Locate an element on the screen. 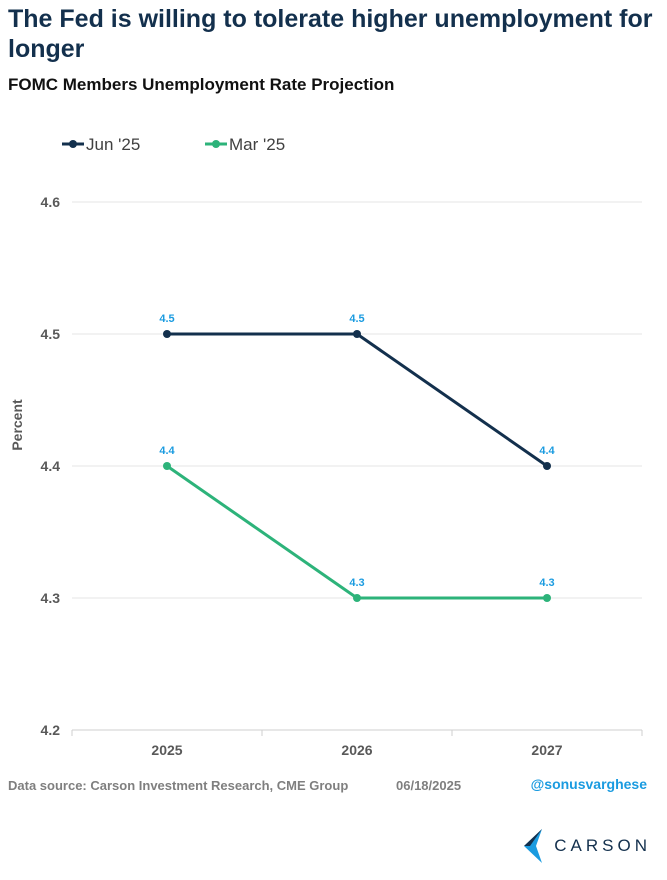  series-1: 4.4 4.3 4.3 is located at coordinates (357, 523).